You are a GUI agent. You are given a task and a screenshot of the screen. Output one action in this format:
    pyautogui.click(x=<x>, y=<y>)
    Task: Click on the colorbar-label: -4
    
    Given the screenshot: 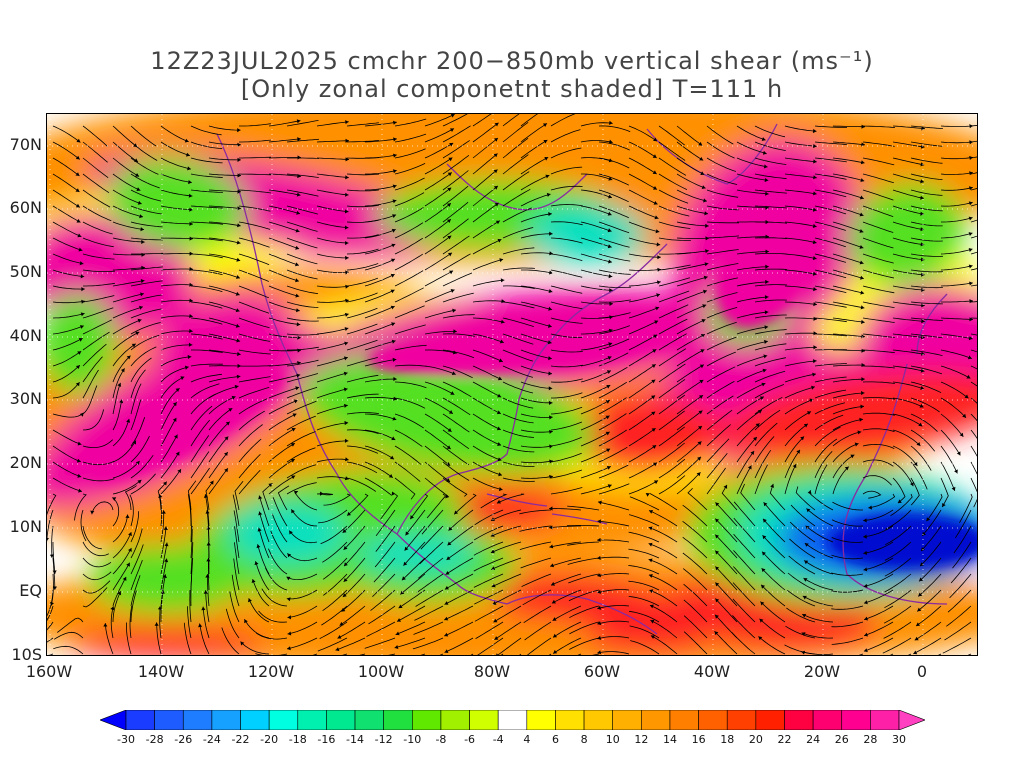 What is the action you would take?
    pyautogui.click(x=498, y=739)
    